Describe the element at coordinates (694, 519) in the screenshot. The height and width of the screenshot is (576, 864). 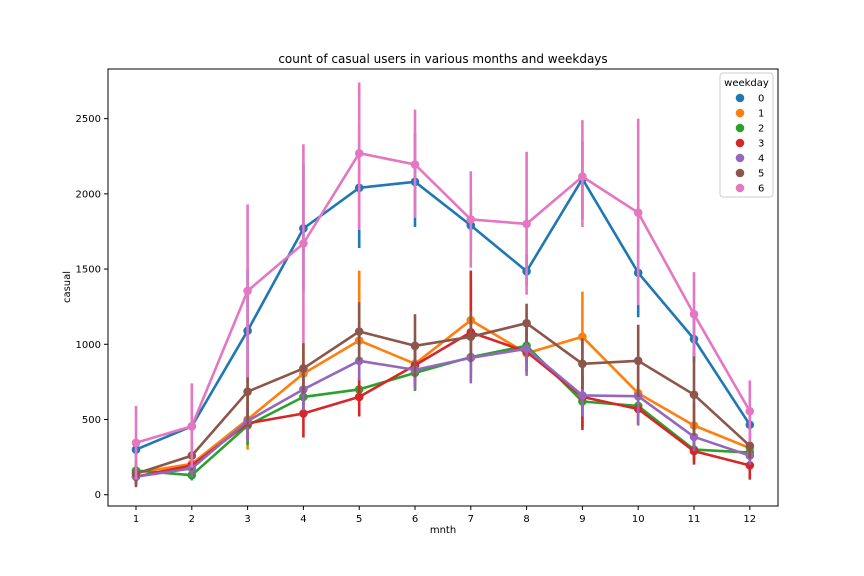
I see `x-tick-label: 11` at that location.